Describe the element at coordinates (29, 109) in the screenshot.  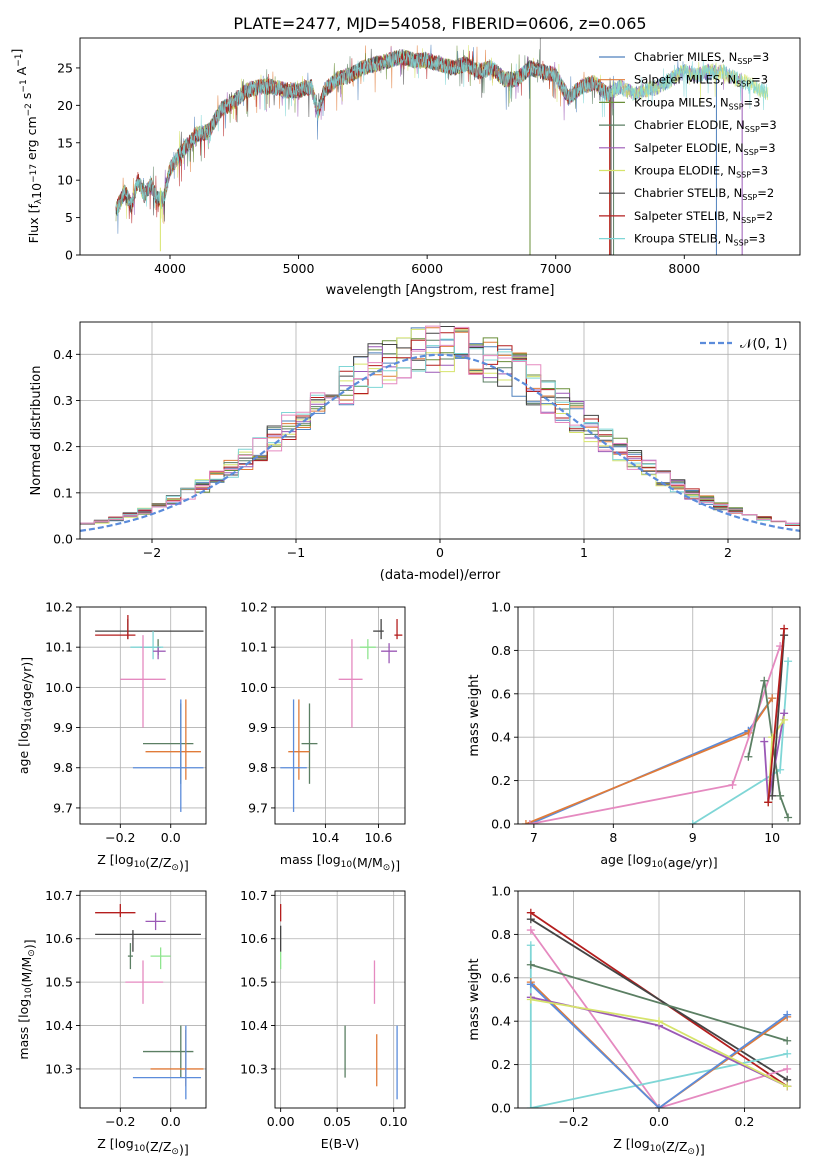
I see `spectrum-ylabel-sup: −2` at that location.